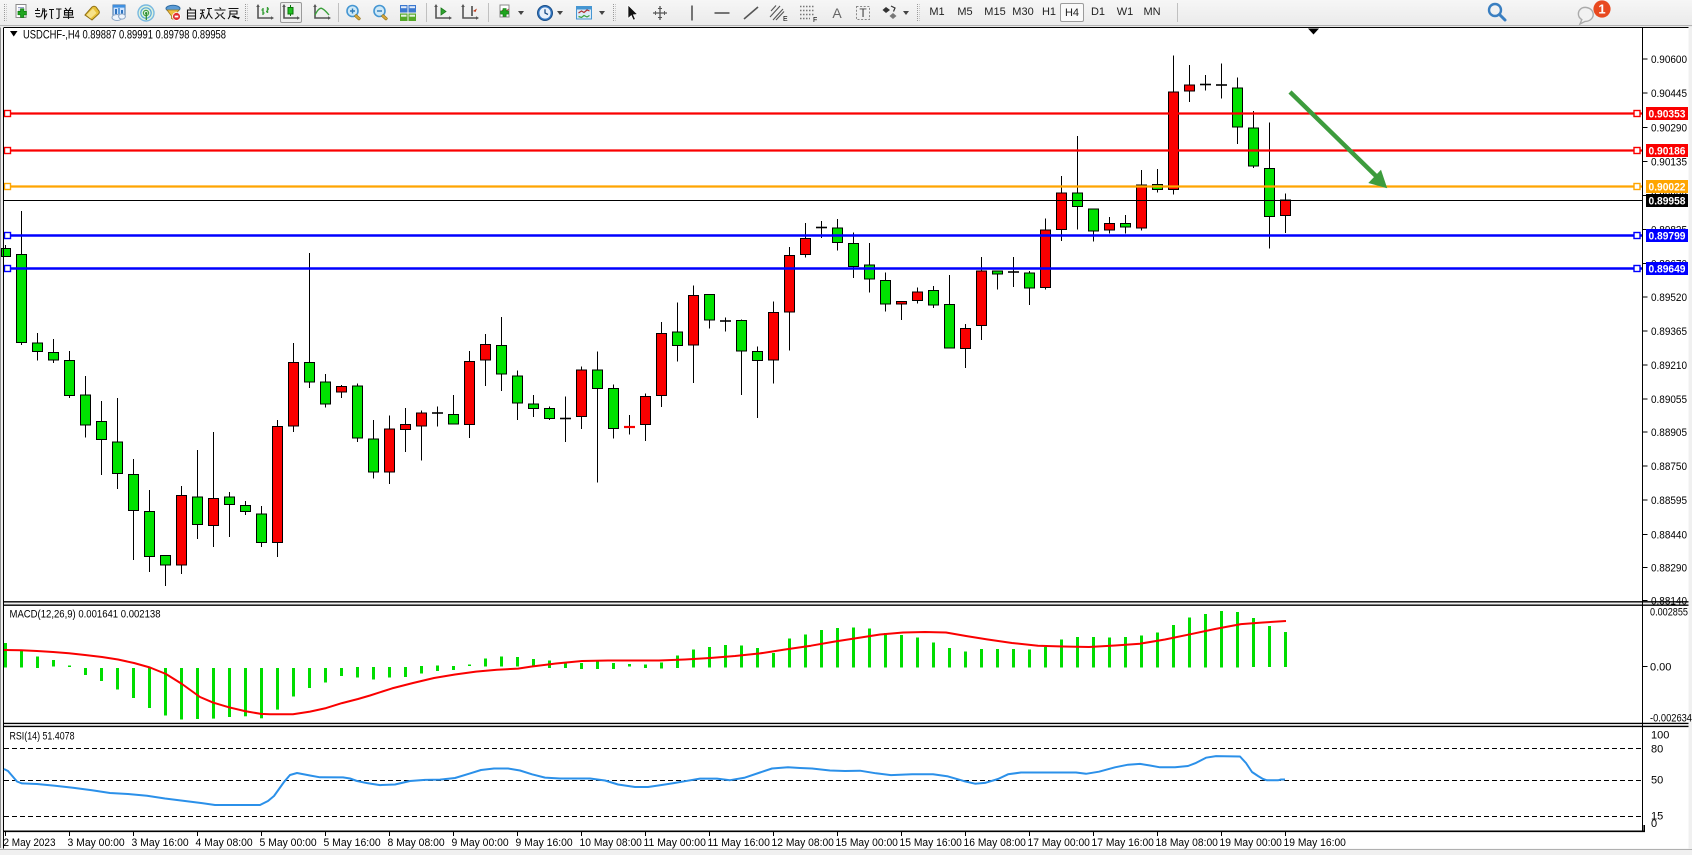 This screenshot has width=1692, height=855. Describe the element at coordinates (30, 843) in the screenshot. I see `svg-text: 2 May 2023` at that location.